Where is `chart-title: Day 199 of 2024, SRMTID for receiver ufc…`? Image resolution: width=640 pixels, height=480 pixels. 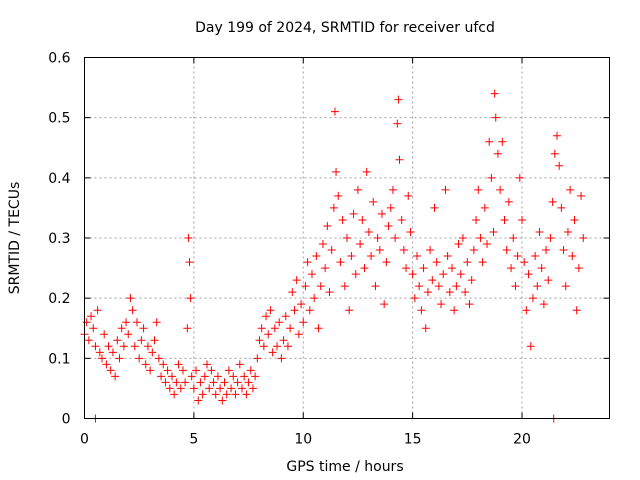 chart-title: Day 199 of 2024, SRMTID for receiver ufc… is located at coordinates (345, 28).